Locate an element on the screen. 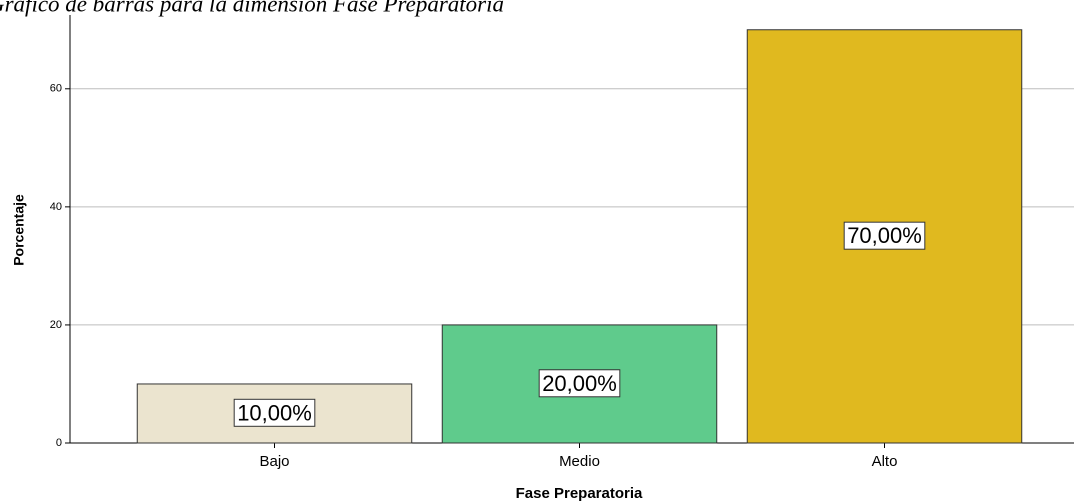 This screenshot has width=1074, height=504. y-tick-label: 0 is located at coordinates (59, 443).